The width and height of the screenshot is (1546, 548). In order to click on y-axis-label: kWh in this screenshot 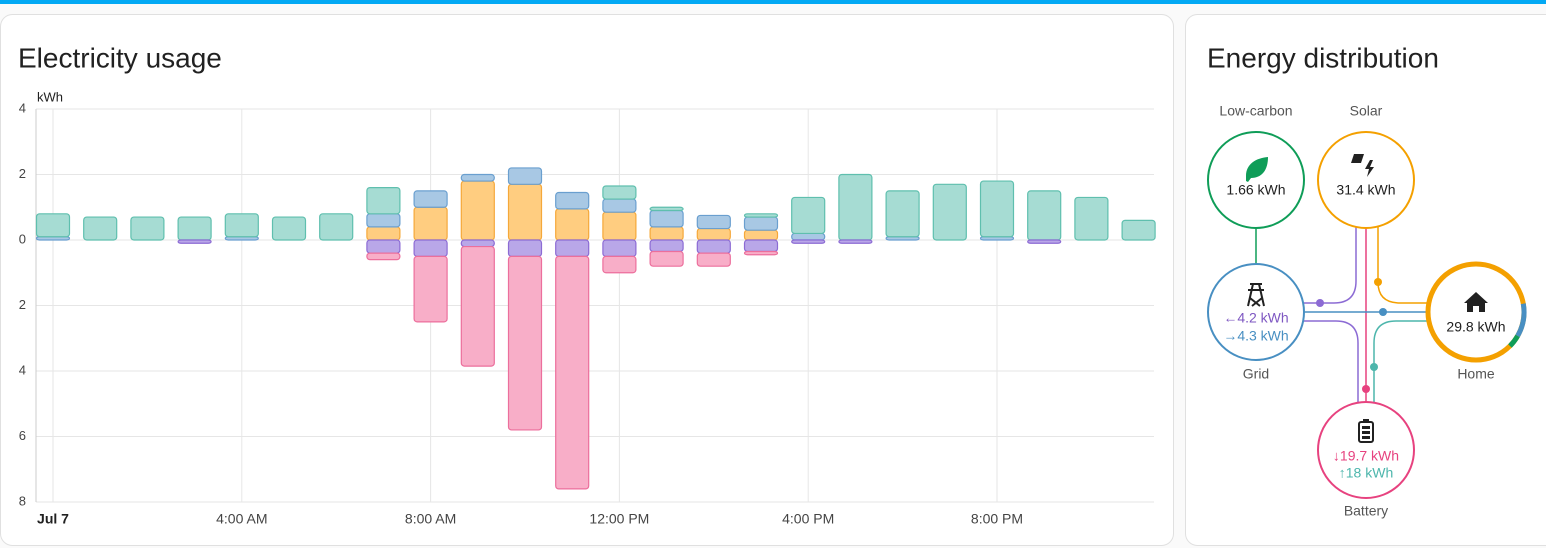, I will do `click(50, 96)`.